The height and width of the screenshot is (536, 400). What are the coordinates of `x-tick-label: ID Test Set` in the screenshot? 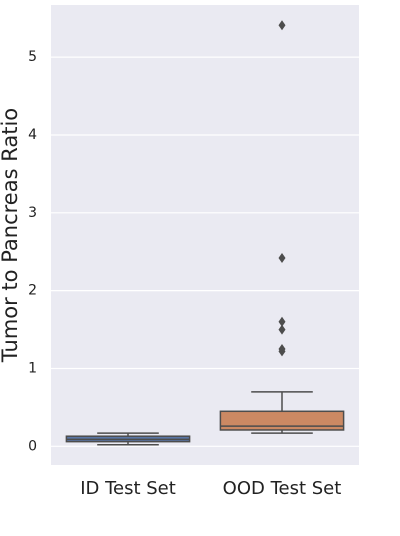 It's located at (128, 488).